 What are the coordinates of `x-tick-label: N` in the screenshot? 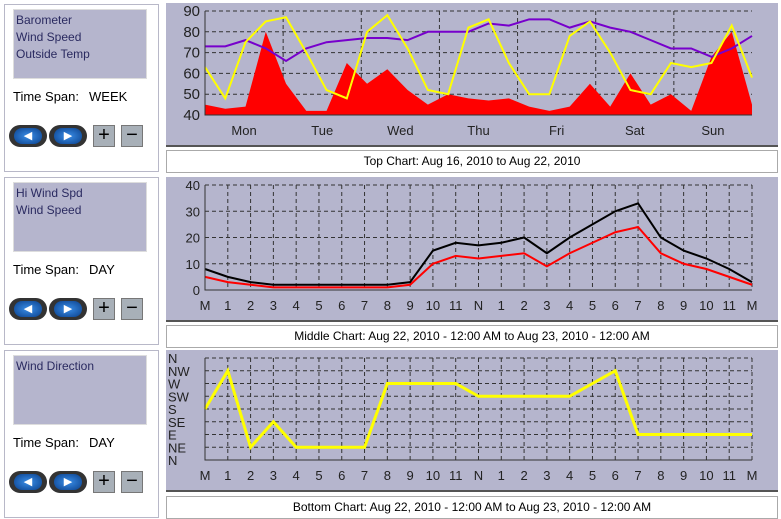 It's located at (478, 305).